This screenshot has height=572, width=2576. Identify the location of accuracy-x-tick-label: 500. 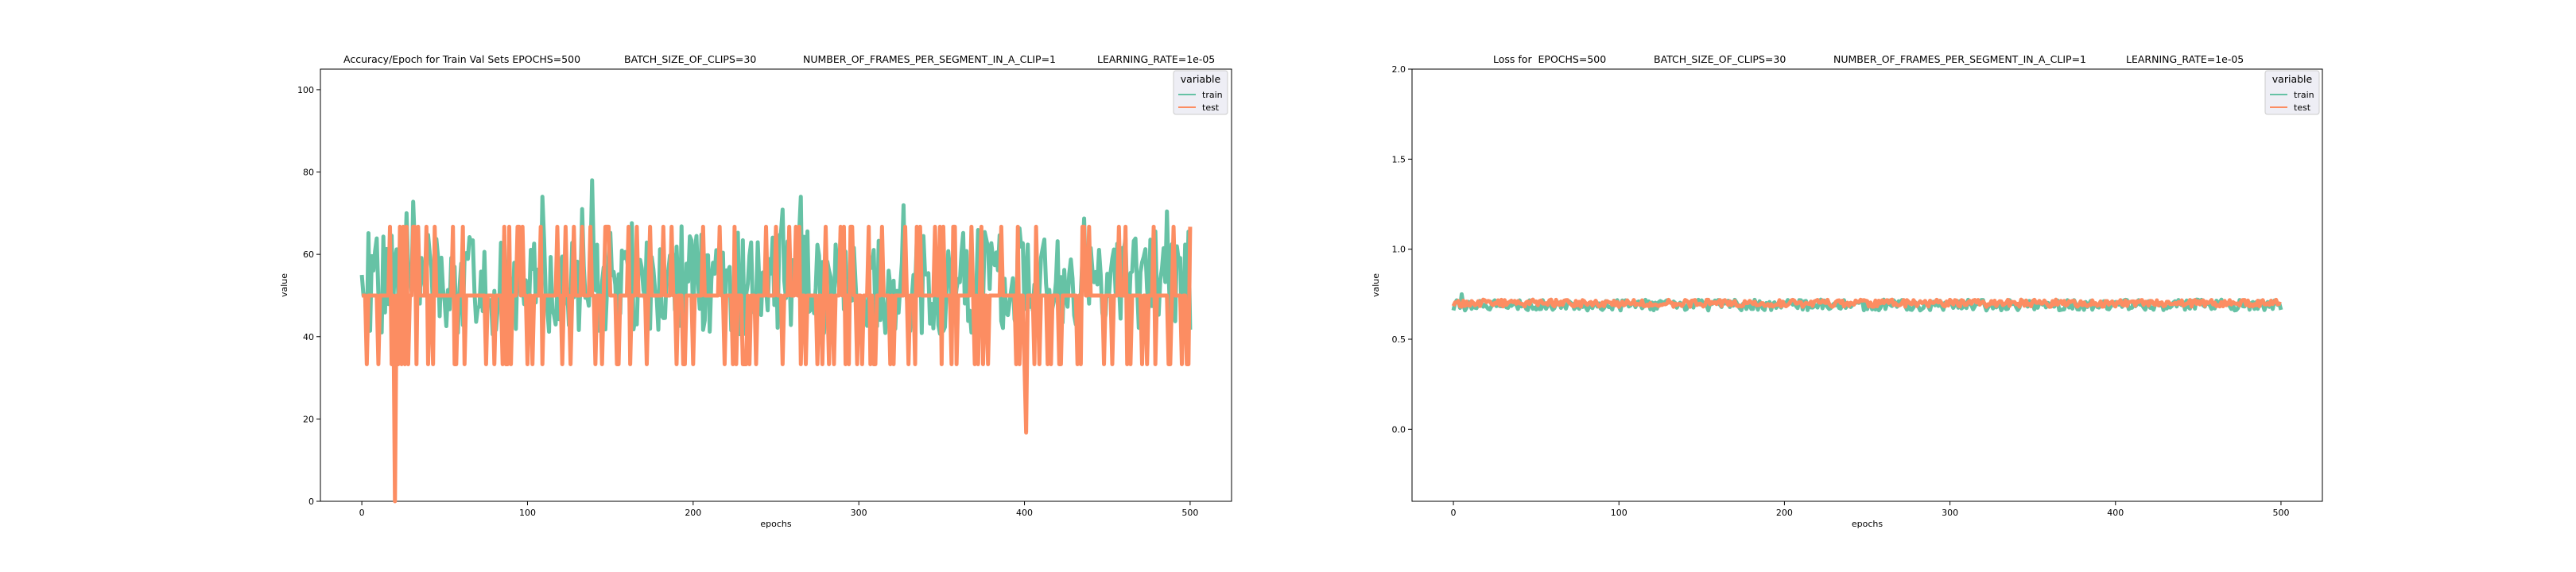
(1189, 513).